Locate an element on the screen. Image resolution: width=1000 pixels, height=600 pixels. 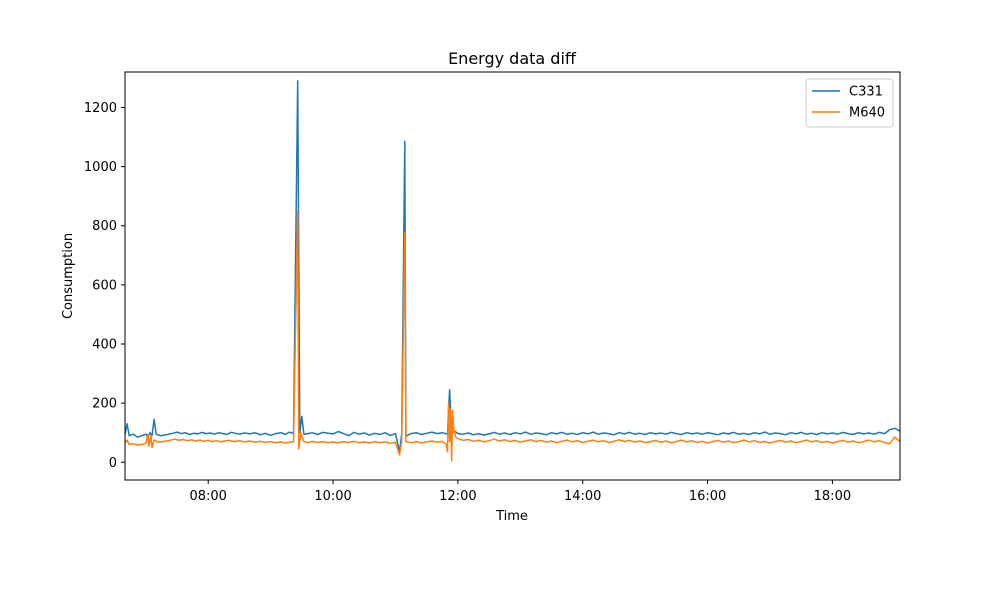
y-tick-label: 0 is located at coordinates (113, 463).